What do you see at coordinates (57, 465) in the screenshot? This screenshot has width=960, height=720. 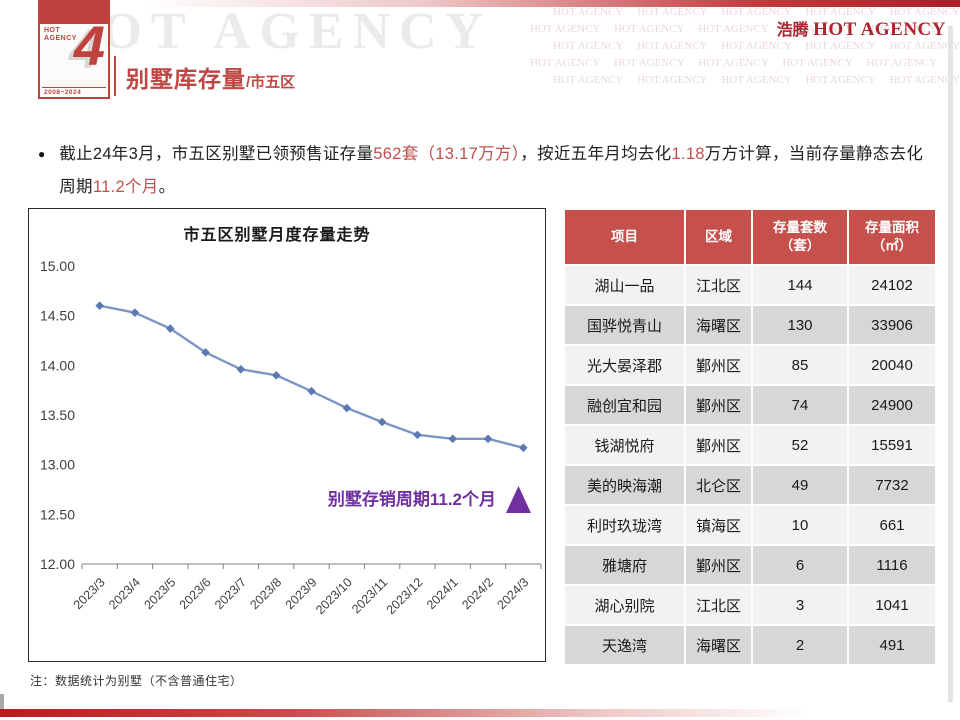 I see `y-axis-label: 13.00` at bounding box center [57, 465].